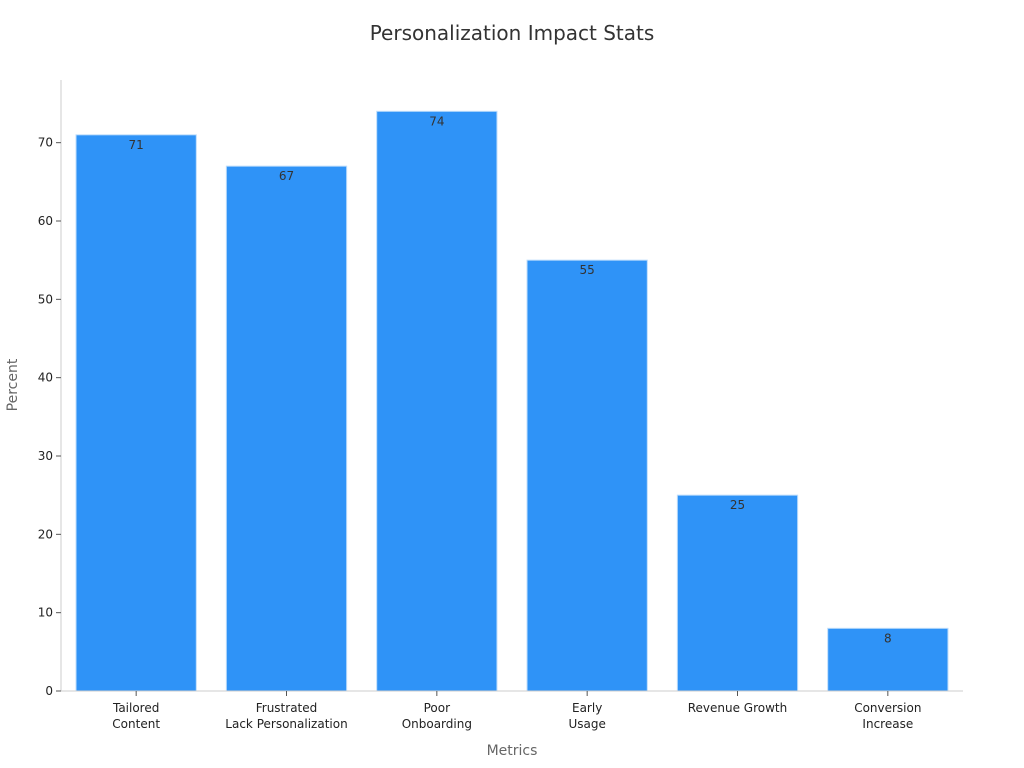  What do you see at coordinates (586, 716) in the screenshot?
I see `x-tick-label-3: Early Usage` at bounding box center [586, 716].